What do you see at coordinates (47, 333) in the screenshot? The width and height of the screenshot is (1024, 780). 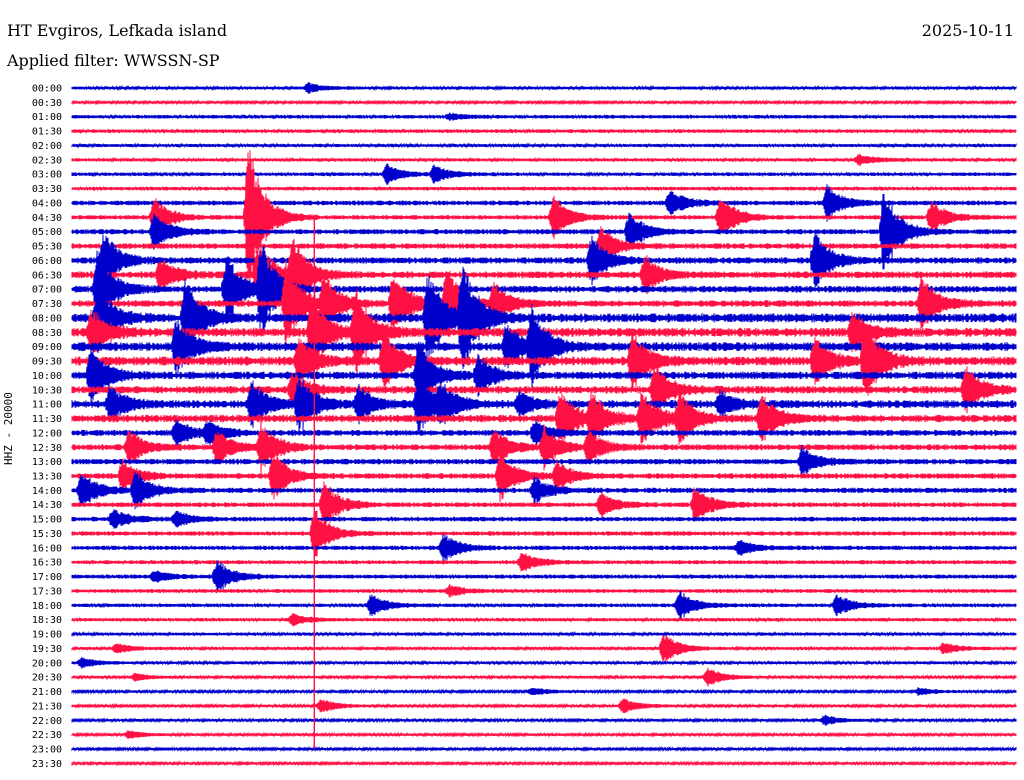 I see `time-tick-label: 08:30` at bounding box center [47, 333].